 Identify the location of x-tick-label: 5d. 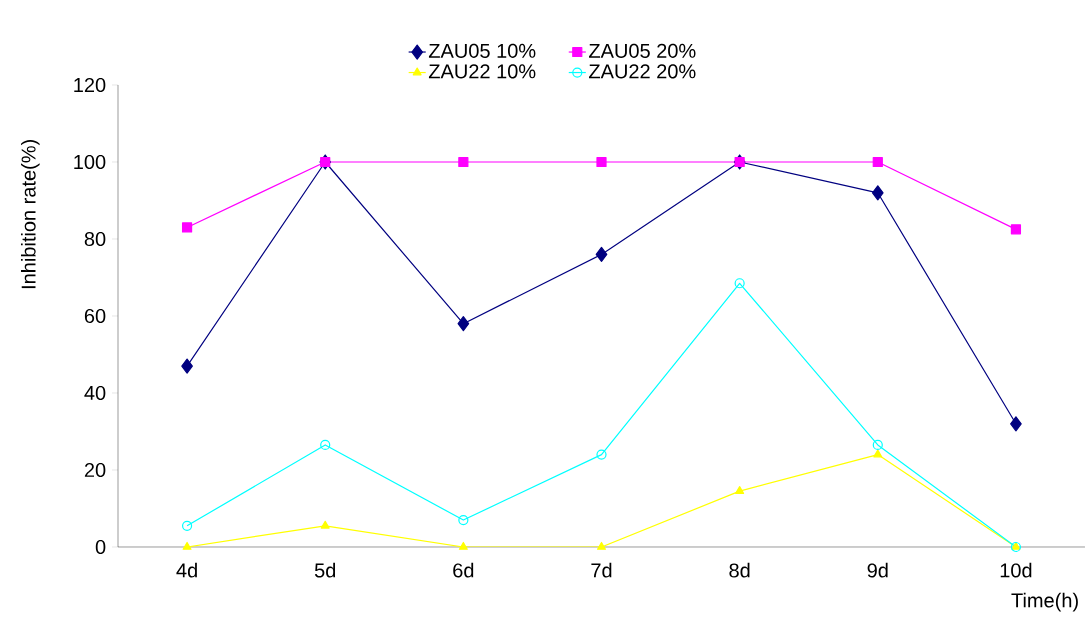
(325, 570).